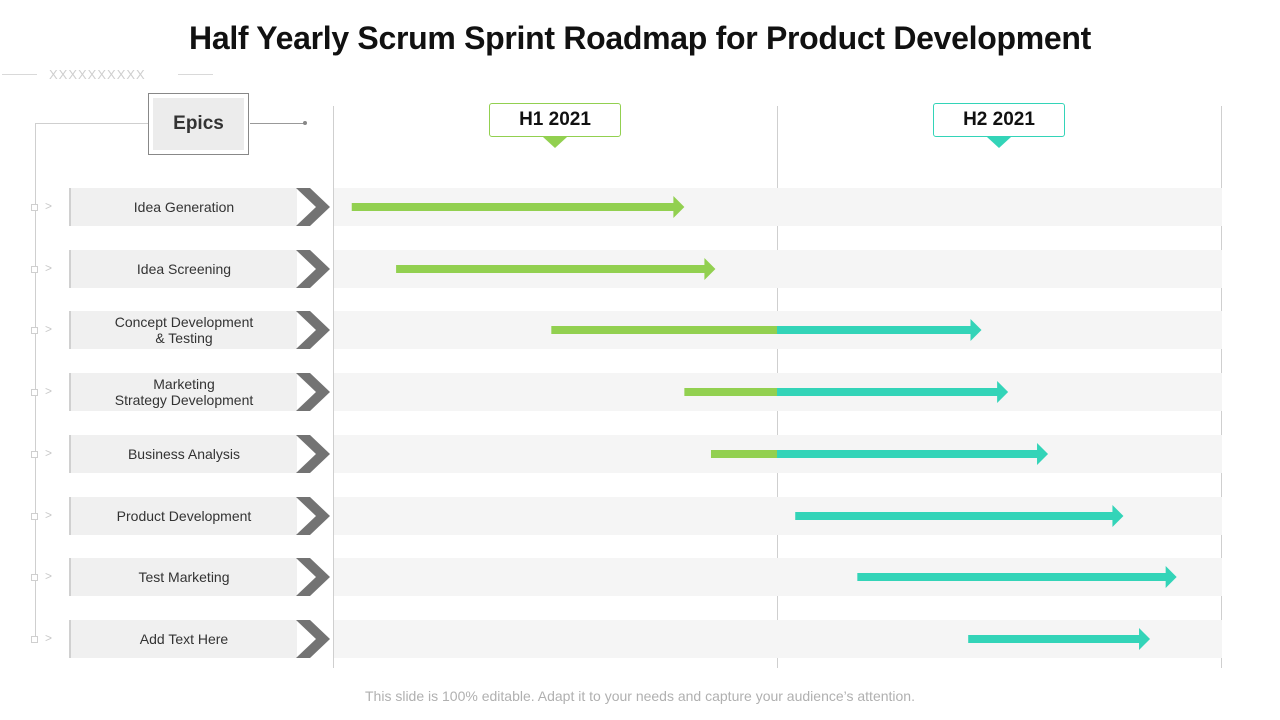 This screenshot has height=720, width=1280. I want to click on period-callout-h2: H2 2021, so click(999, 125).